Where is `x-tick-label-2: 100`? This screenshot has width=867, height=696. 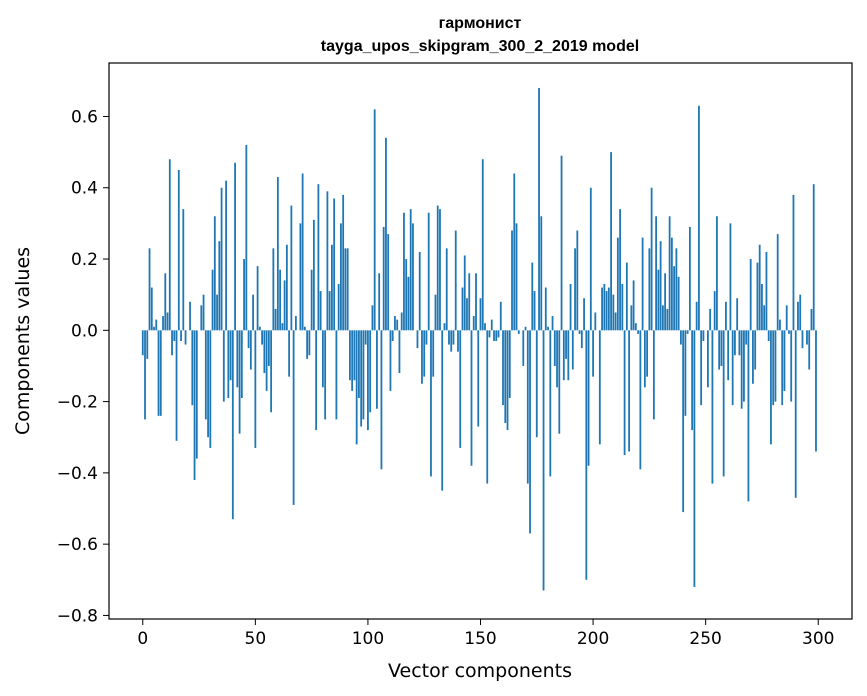
x-tick-label-2: 100 is located at coordinates (368, 639).